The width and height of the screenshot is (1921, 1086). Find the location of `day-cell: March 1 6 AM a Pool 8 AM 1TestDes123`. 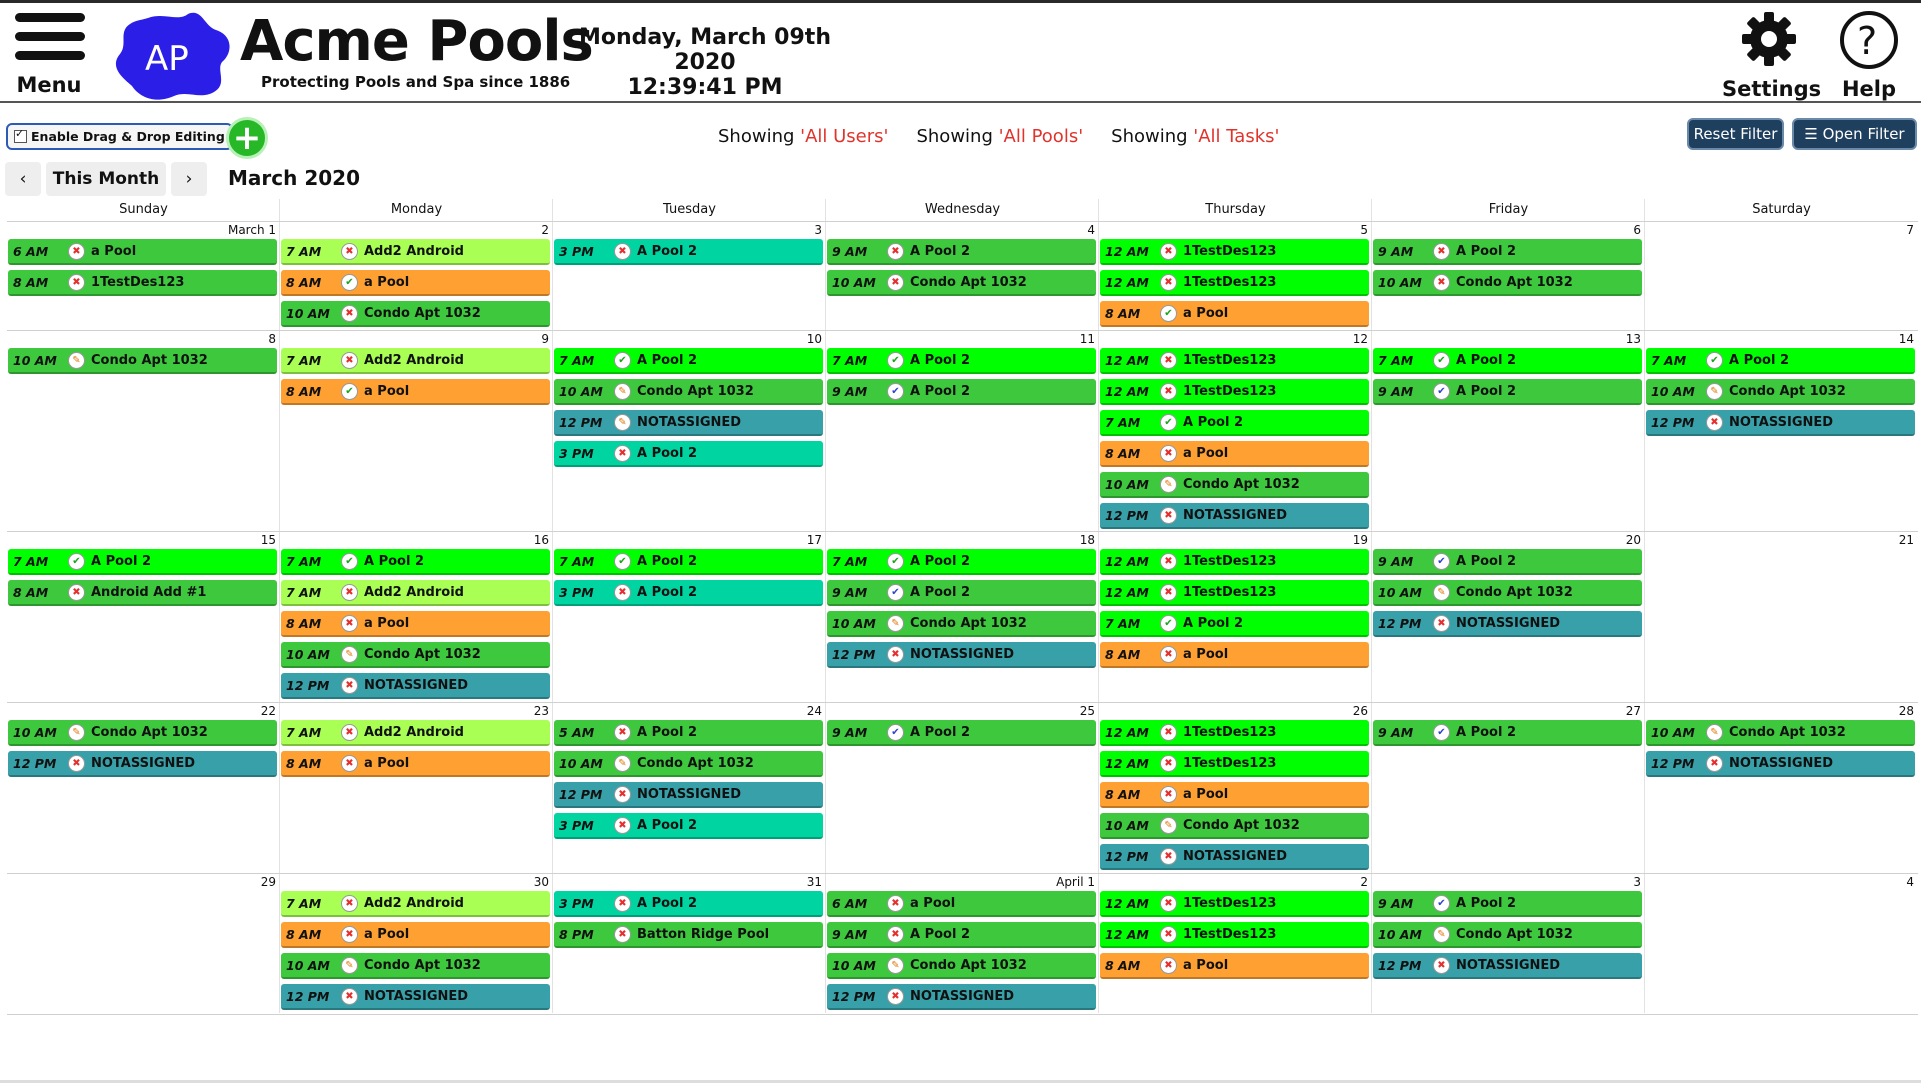

day-cell: March 1 6 AM a Pool 8 AM 1TestDes123 is located at coordinates (143, 275).